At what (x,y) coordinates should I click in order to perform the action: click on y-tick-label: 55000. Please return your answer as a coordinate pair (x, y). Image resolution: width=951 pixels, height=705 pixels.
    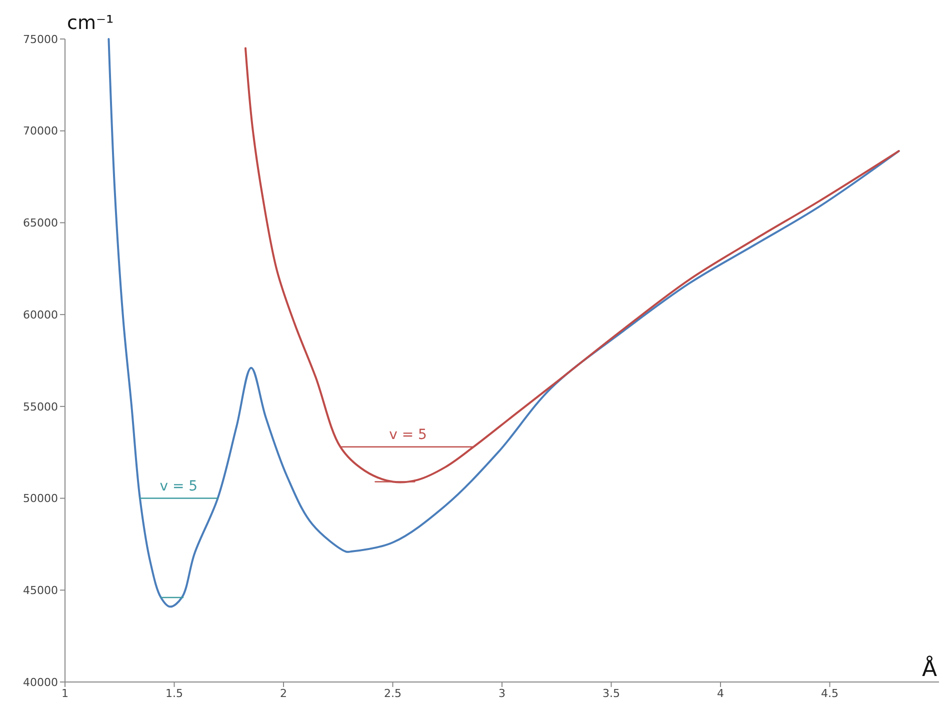
    Looking at the image, I should click on (40, 407).